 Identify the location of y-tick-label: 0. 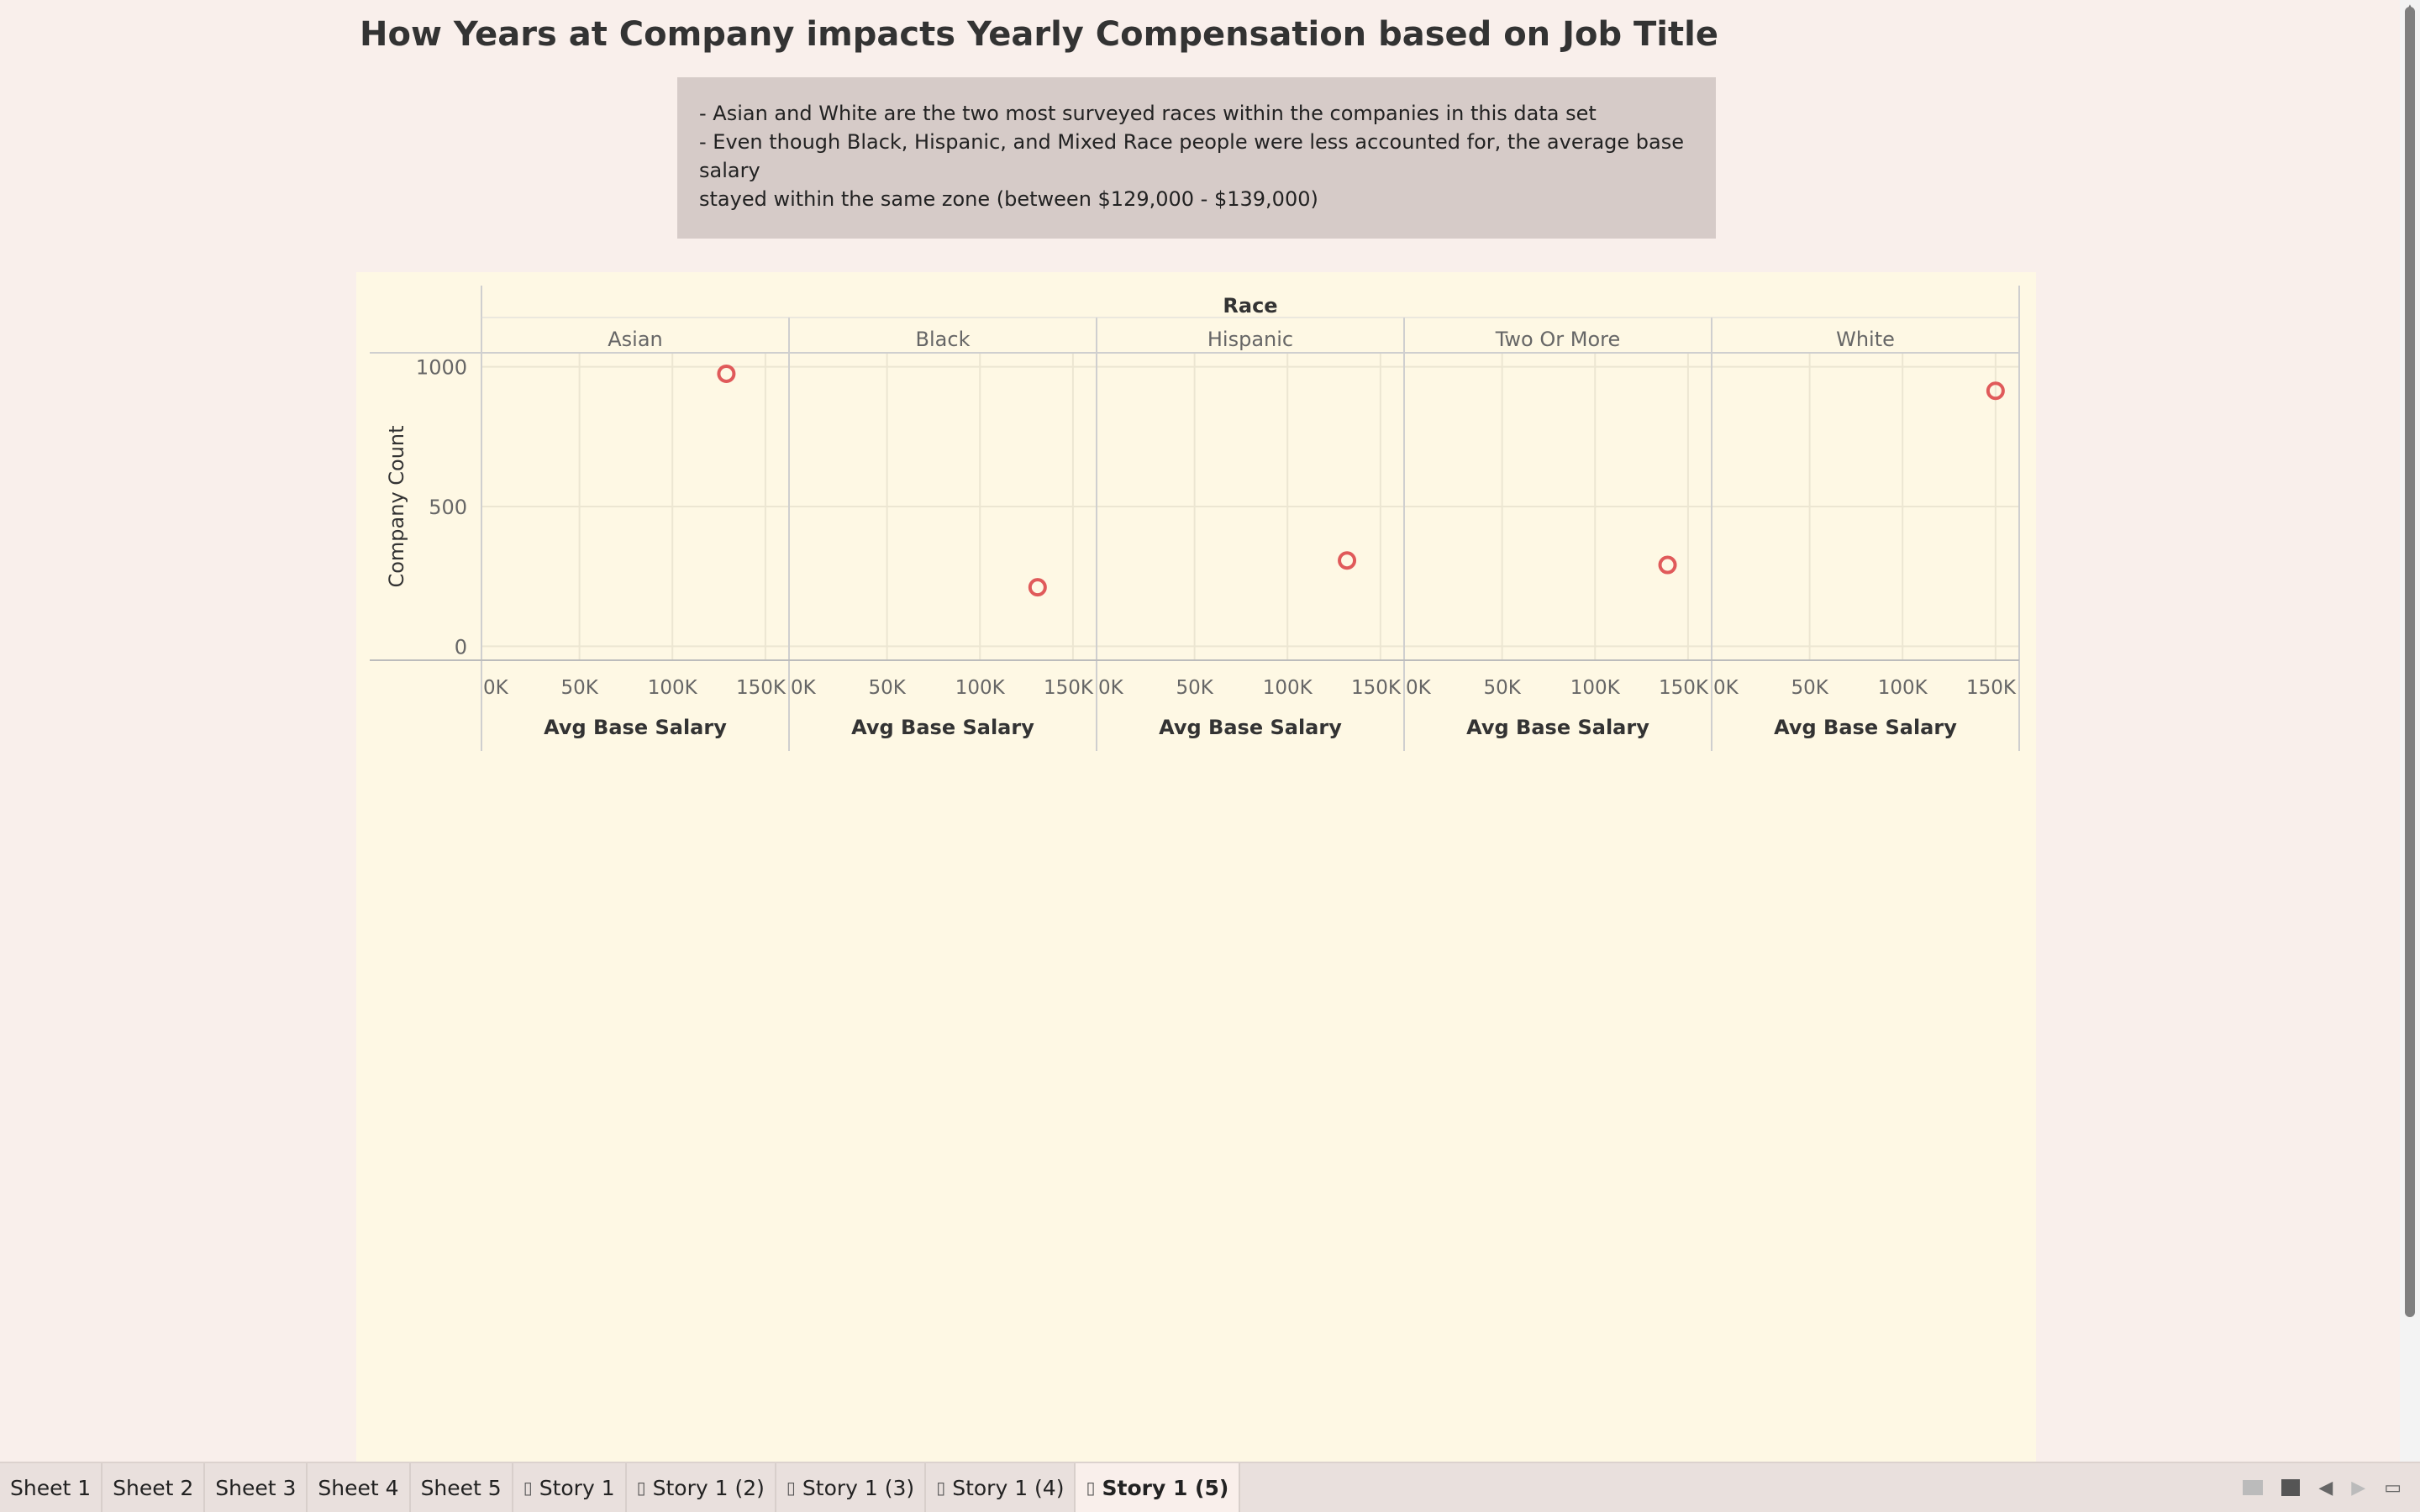
(461, 647).